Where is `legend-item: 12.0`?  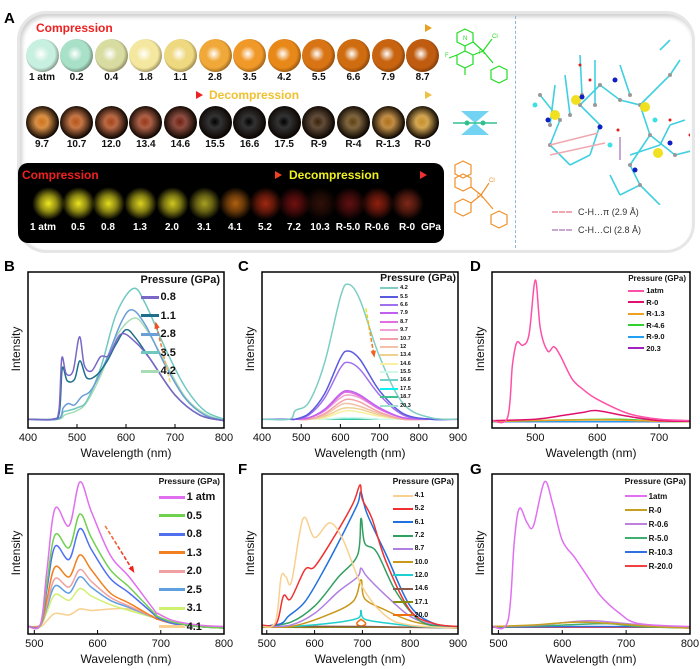
legend-item: 12.0 is located at coordinates (423, 575).